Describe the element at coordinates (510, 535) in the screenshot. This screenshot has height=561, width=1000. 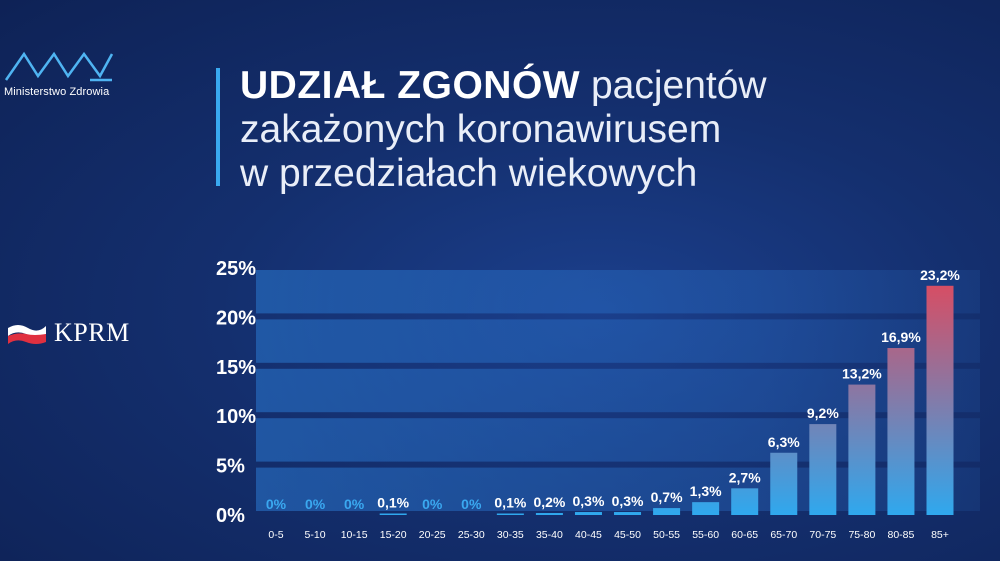
I see `x-tick-label: 30-35` at that location.